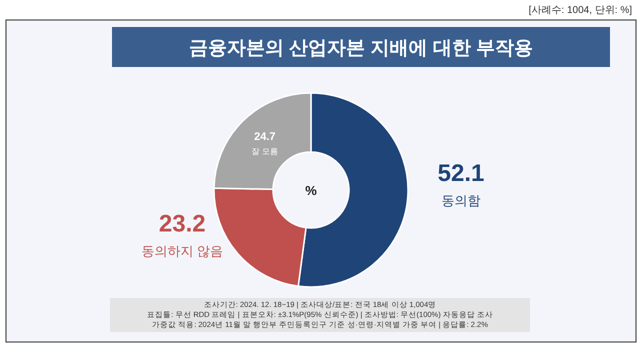 The width and height of the screenshot is (642, 348). Describe the element at coordinates (461, 173) in the screenshot. I see `data-label: 52.1` at that location.